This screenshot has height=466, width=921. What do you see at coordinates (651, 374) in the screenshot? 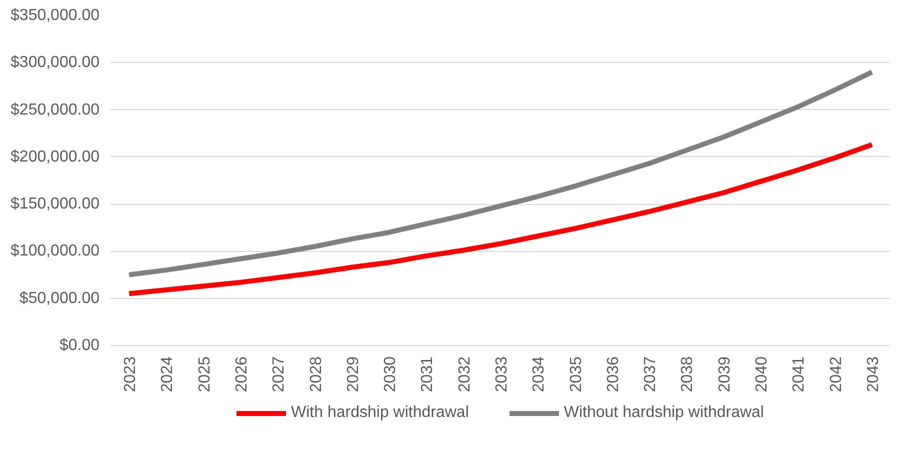
I see `x-tick-label: 2037` at bounding box center [651, 374].